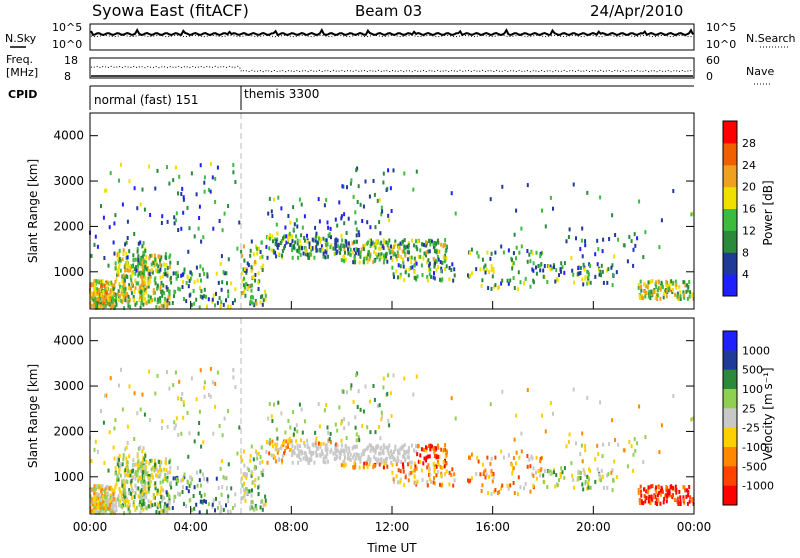 The image size is (800, 558). What do you see at coordinates (492, 527) in the screenshot?
I see `xtick-label-4: 16:00` at bounding box center [492, 527].